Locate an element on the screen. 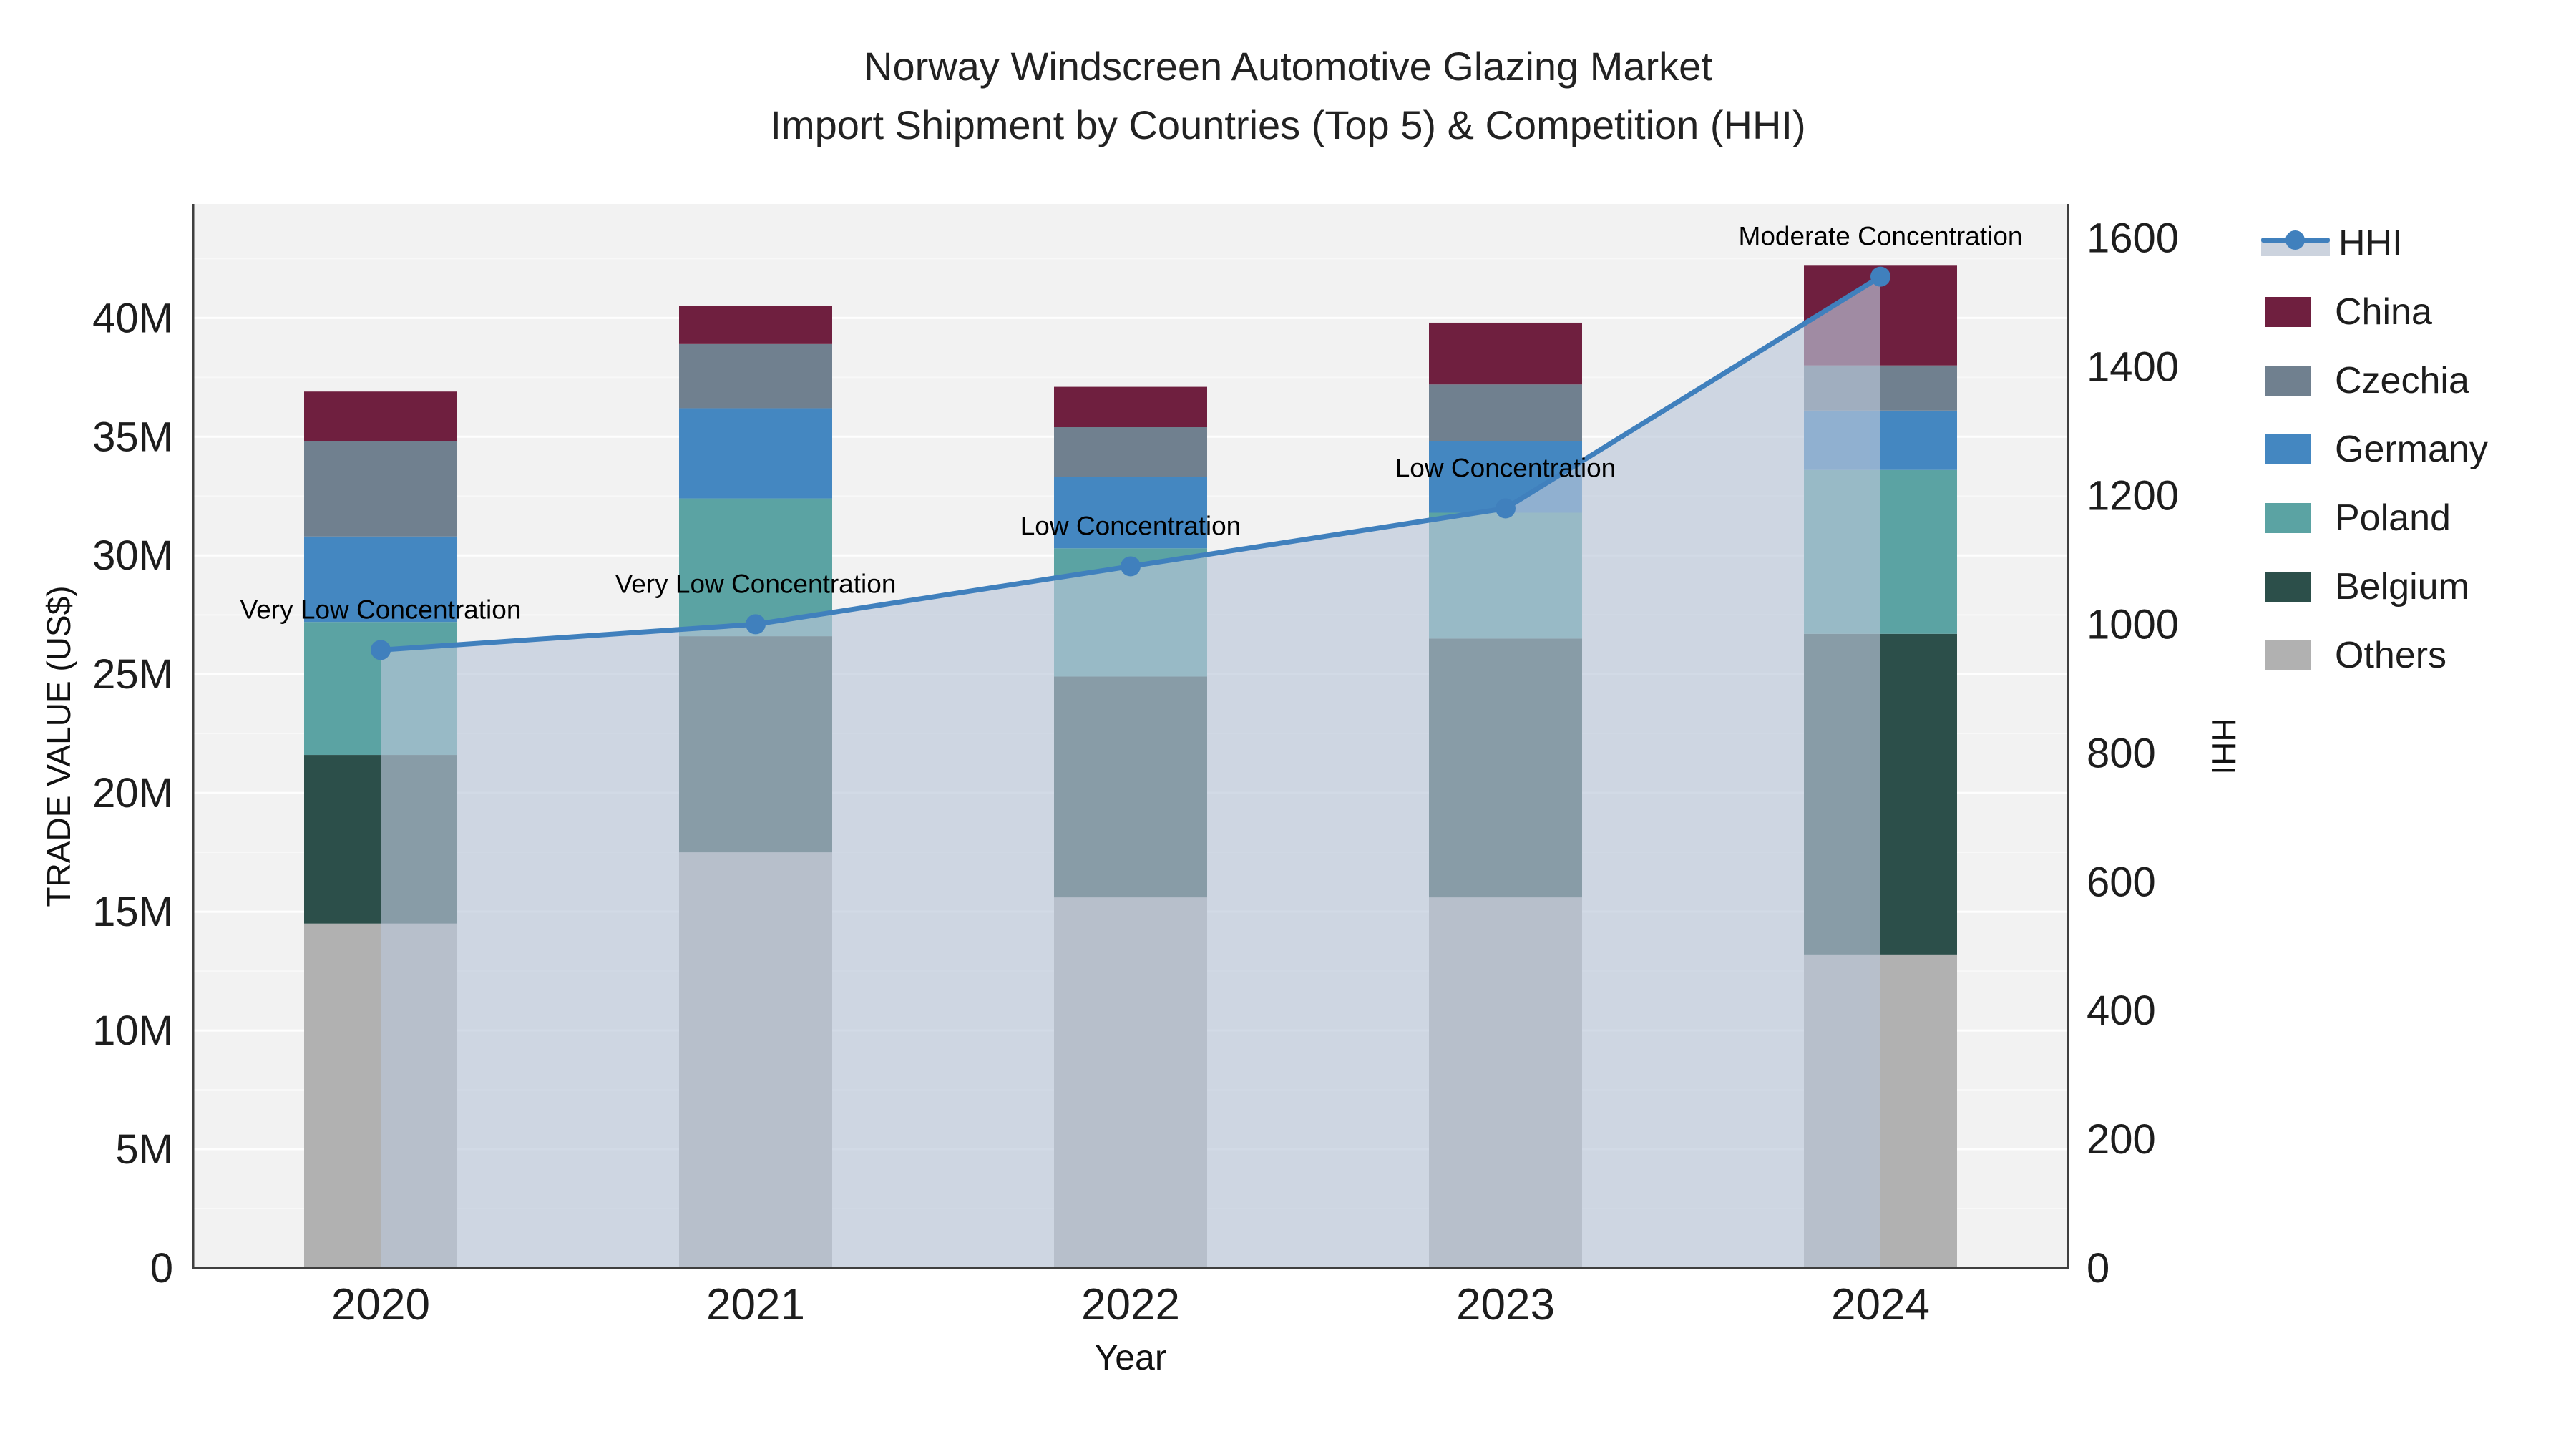 This screenshot has height=1449, width=2576. bar-segment-germany-2021 is located at coordinates (755, 453).